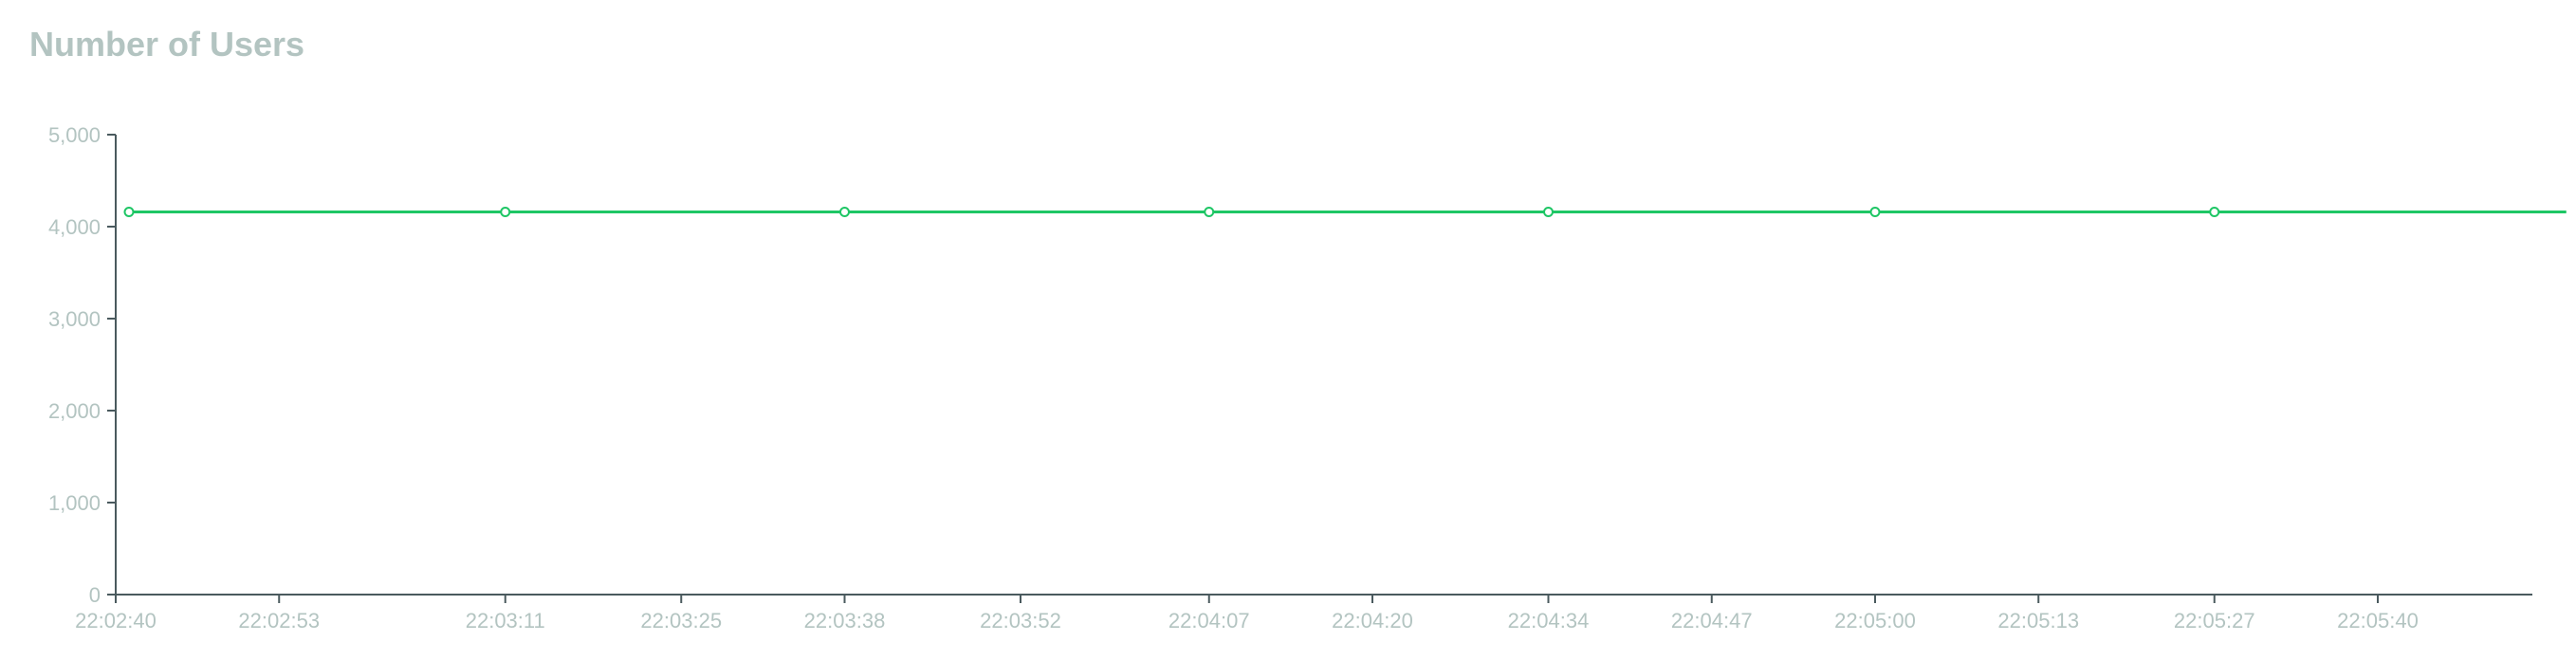 Image resolution: width=2576 pixels, height=660 pixels. I want to click on y-tick-label: 3,000, so click(74, 319).